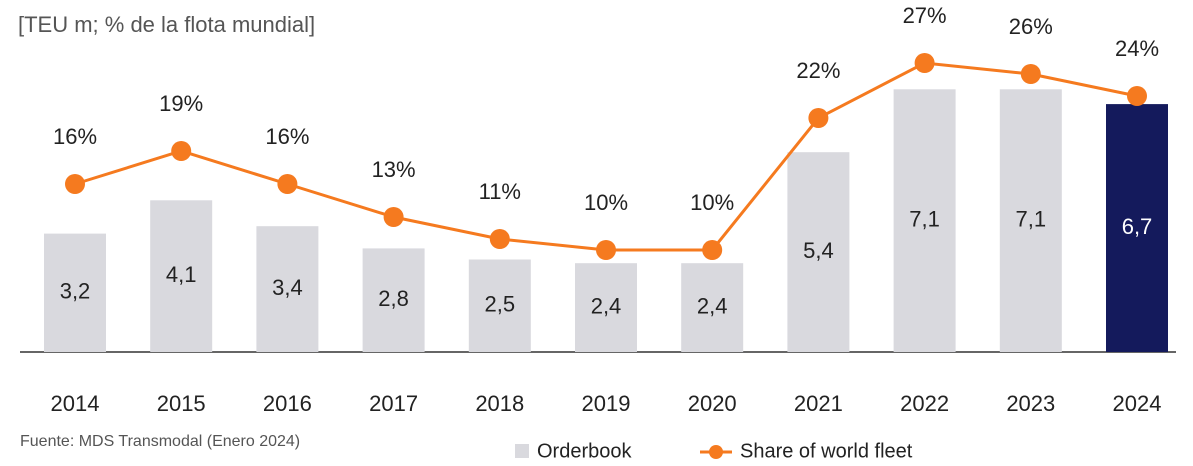 The height and width of the screenshot is (466, 1193). Describe the element at coordinates (826, 451) in the screenshot. I see `legend-label: Share of world fleet` at that location.